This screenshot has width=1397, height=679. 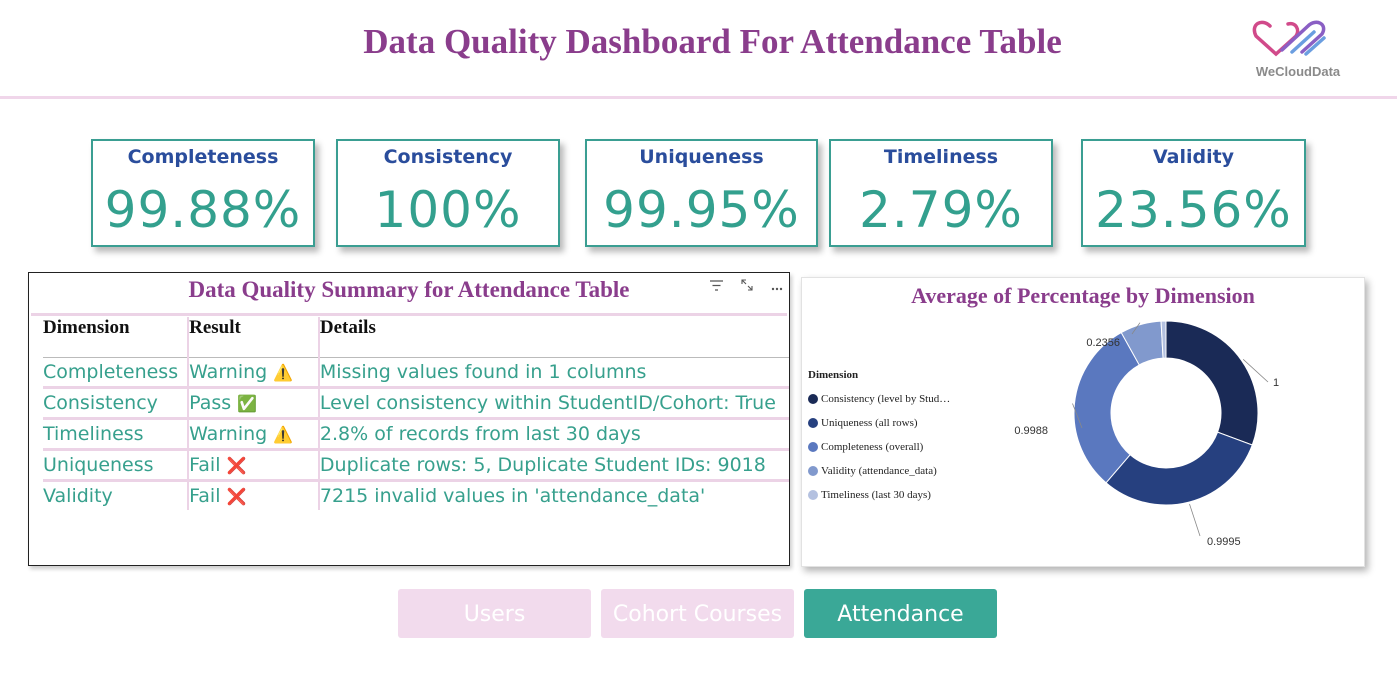 What do you see at coordinates (701, 210) in the screenshot?
I see `kpi-value: 99.95%` at bounding box center [701, 210].